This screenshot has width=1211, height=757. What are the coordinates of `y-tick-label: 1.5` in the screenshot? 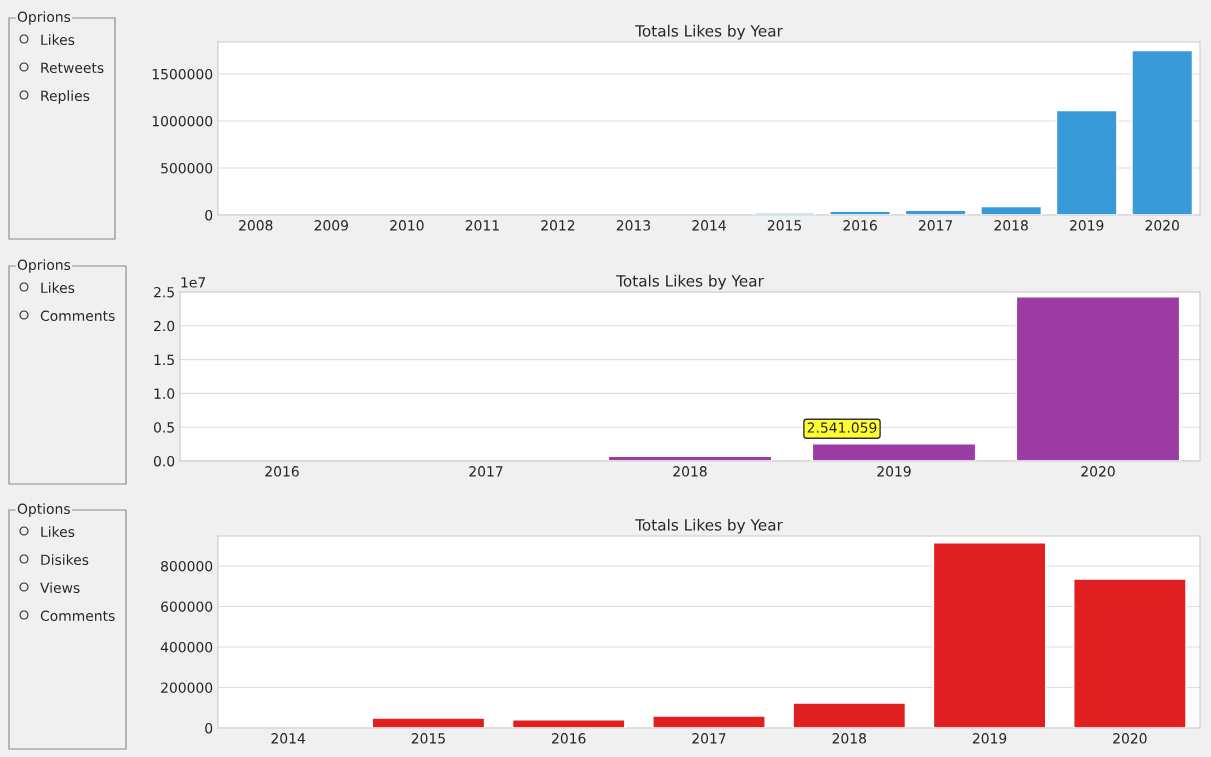 It's located at (164, 360).